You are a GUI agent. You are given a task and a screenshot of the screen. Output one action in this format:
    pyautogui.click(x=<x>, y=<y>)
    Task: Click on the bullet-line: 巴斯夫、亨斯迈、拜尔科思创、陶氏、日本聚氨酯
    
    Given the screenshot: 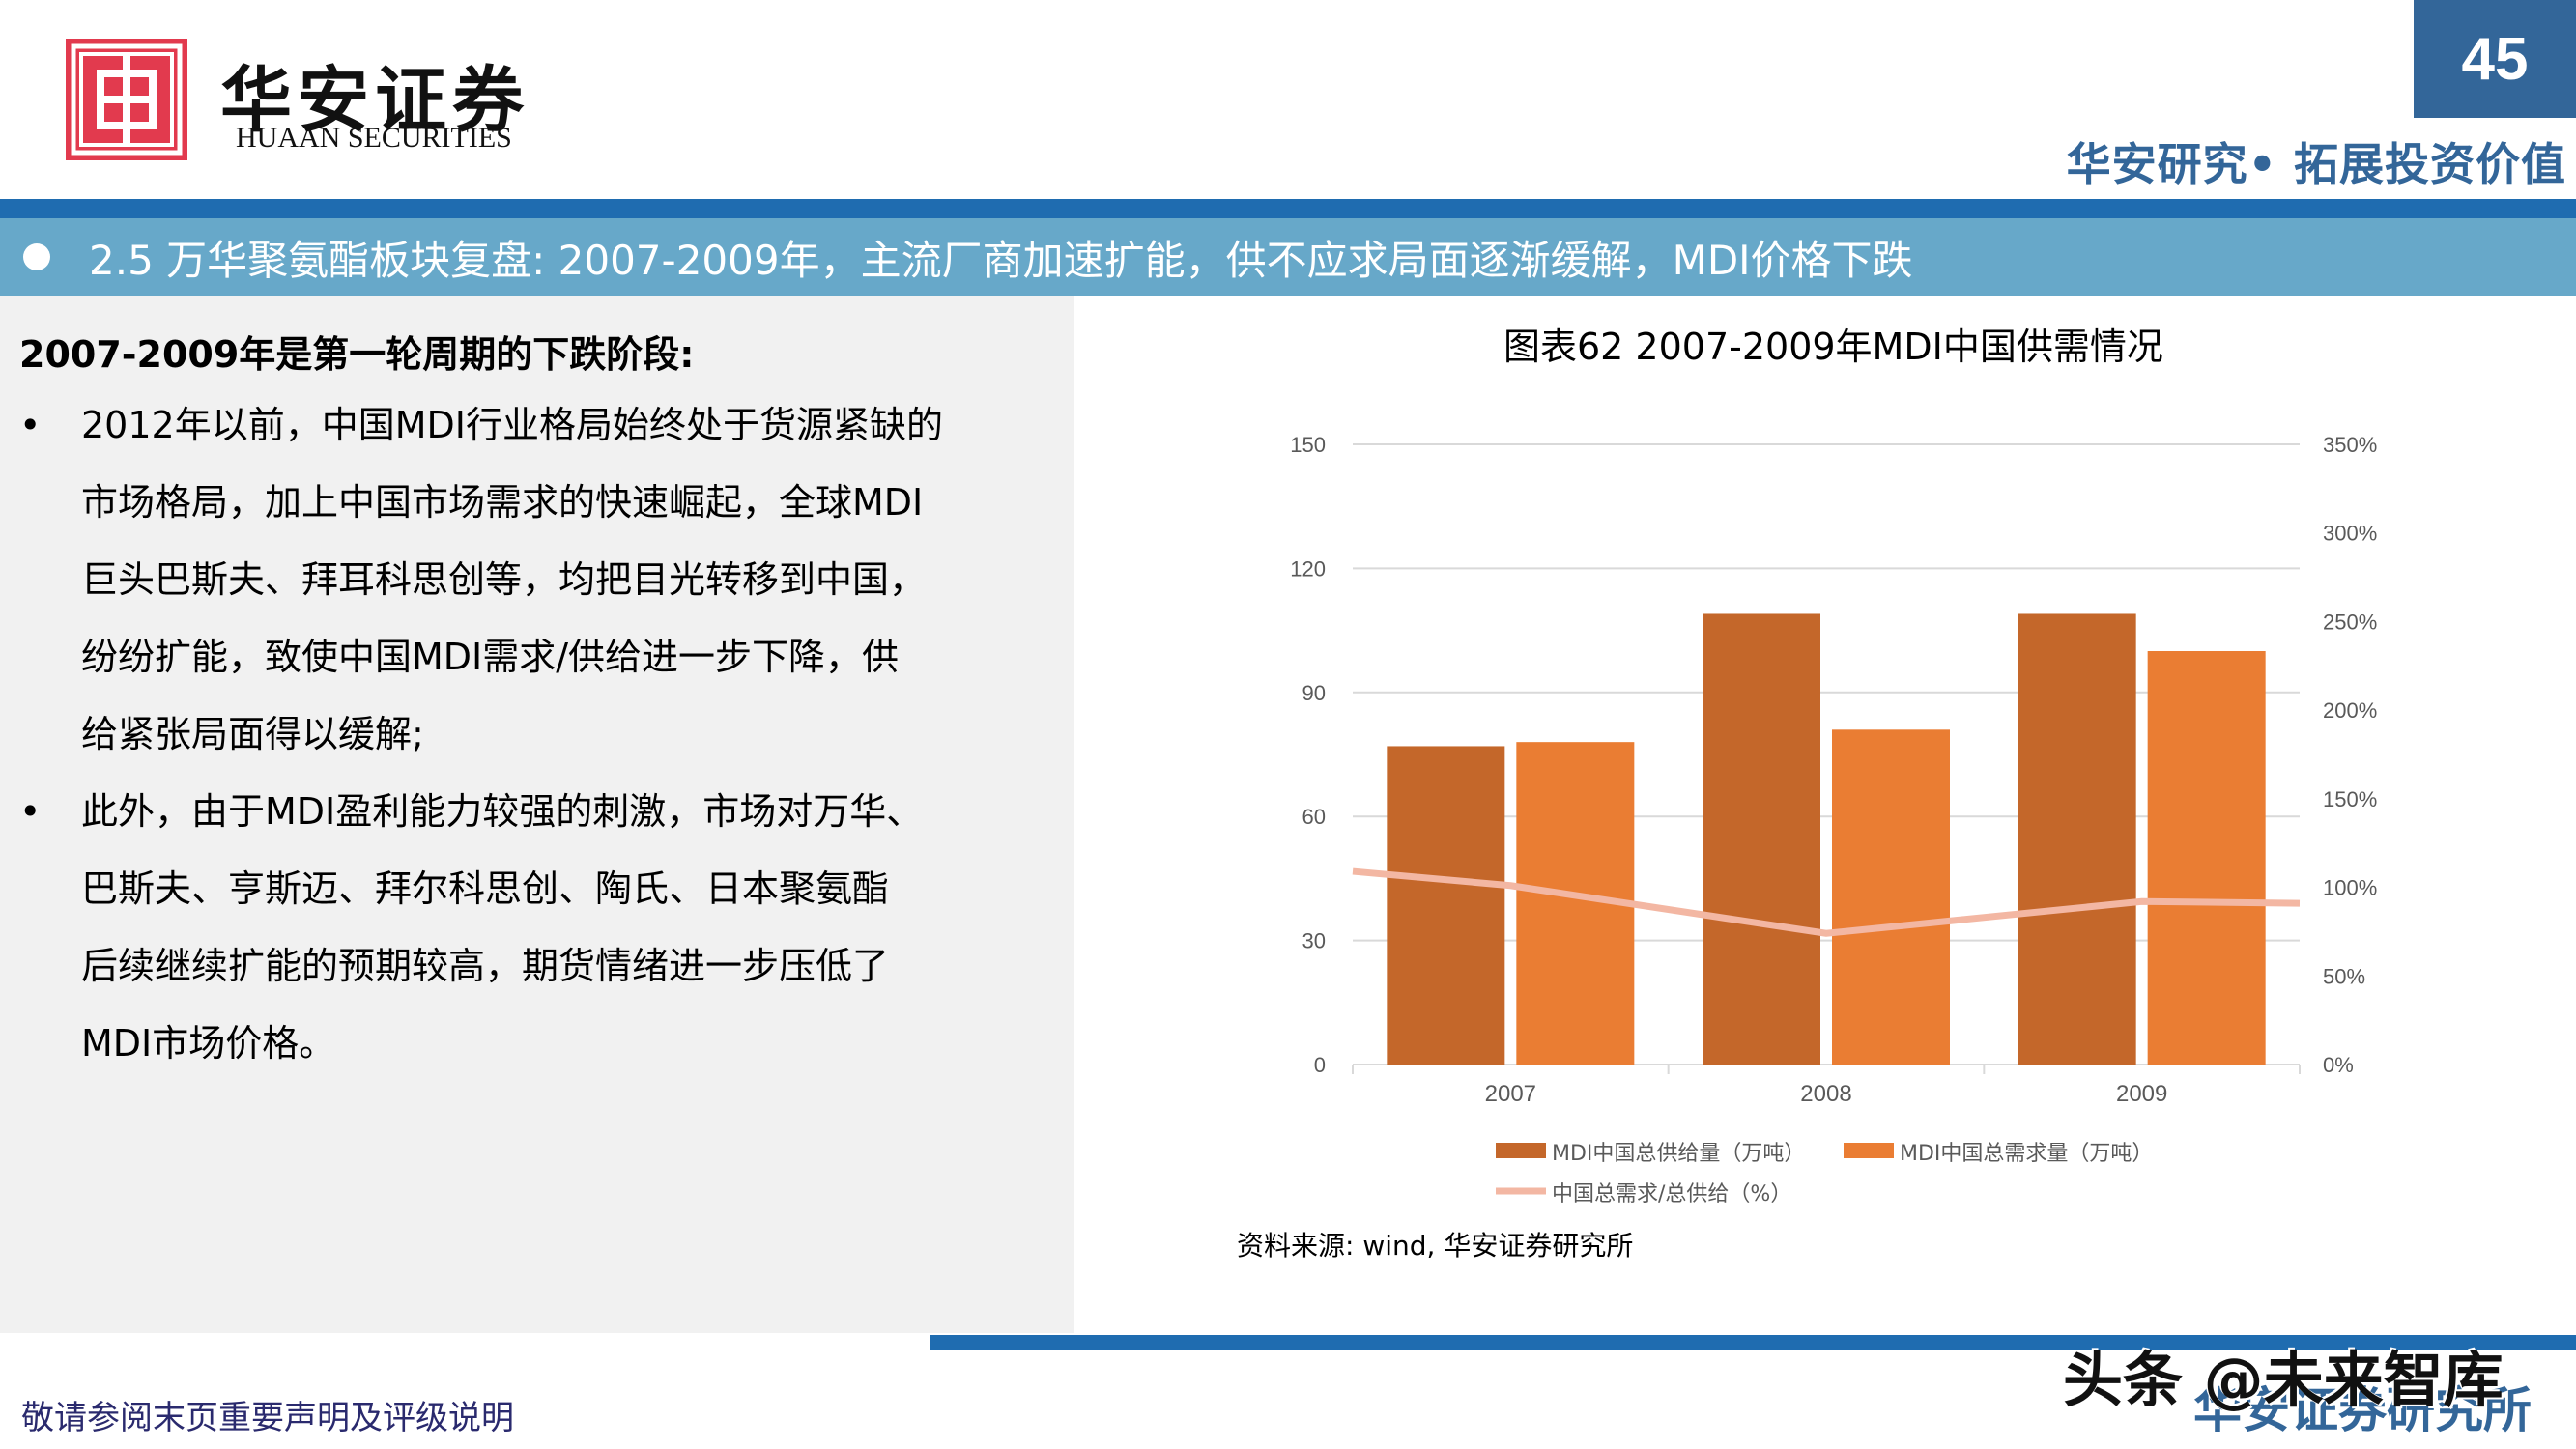 What is the action you would take?
    pyautogui.click(x=486, y=888)
    